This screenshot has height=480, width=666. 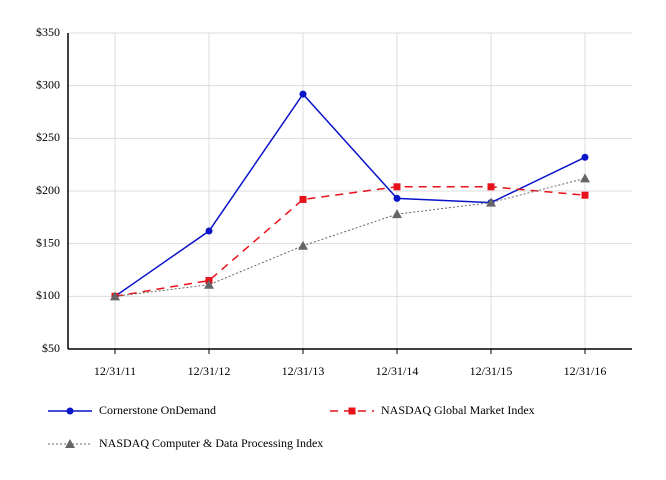 What do you see at coordinates (48, 242) in the screenshot?
I see `y-tick-label: $150` at bounding box center [48, 242].